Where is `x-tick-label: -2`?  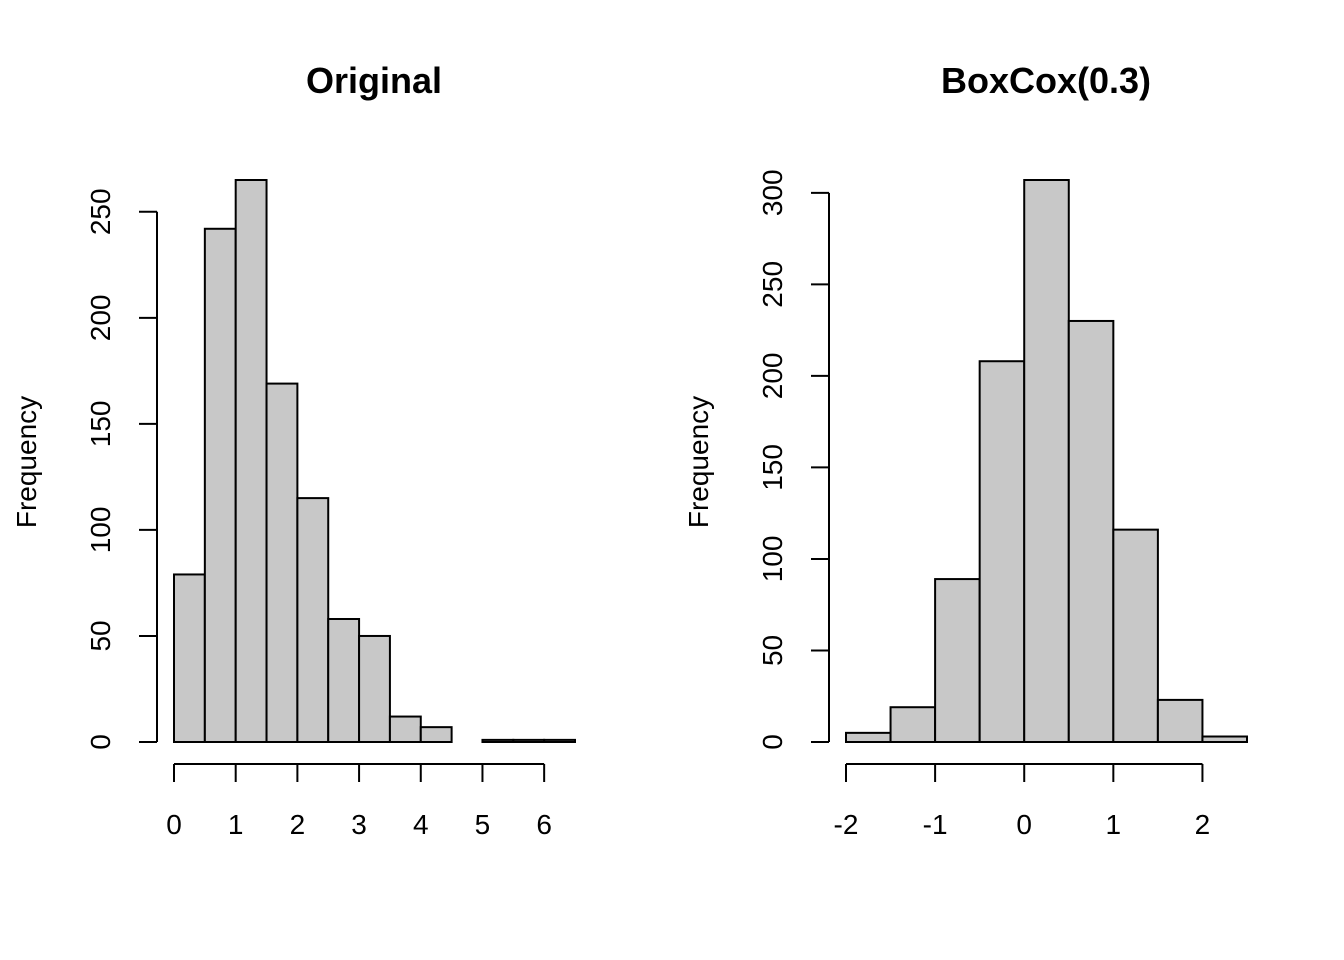
x-tick-label: -2 is located at coordinates (846, 824).